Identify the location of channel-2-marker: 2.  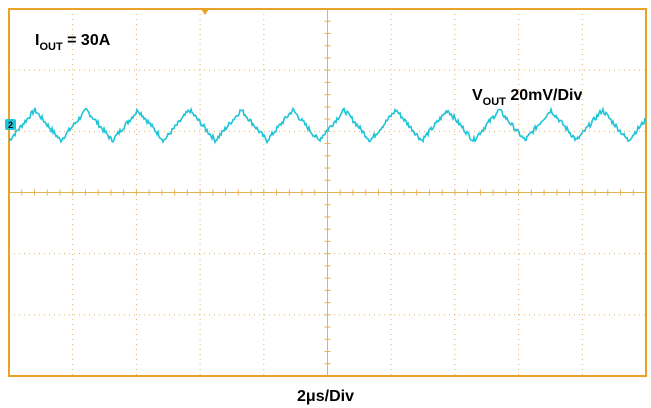
(10, 124).